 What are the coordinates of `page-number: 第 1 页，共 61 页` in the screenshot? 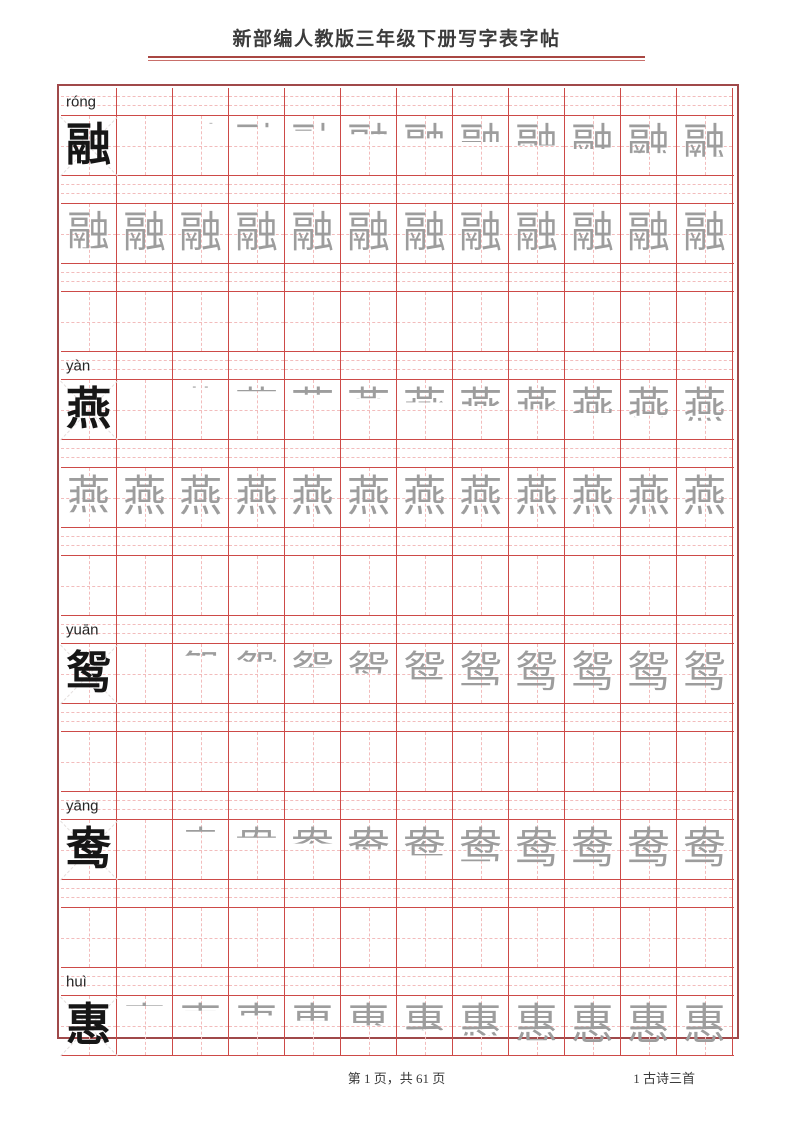 It's located at (396, 1078).